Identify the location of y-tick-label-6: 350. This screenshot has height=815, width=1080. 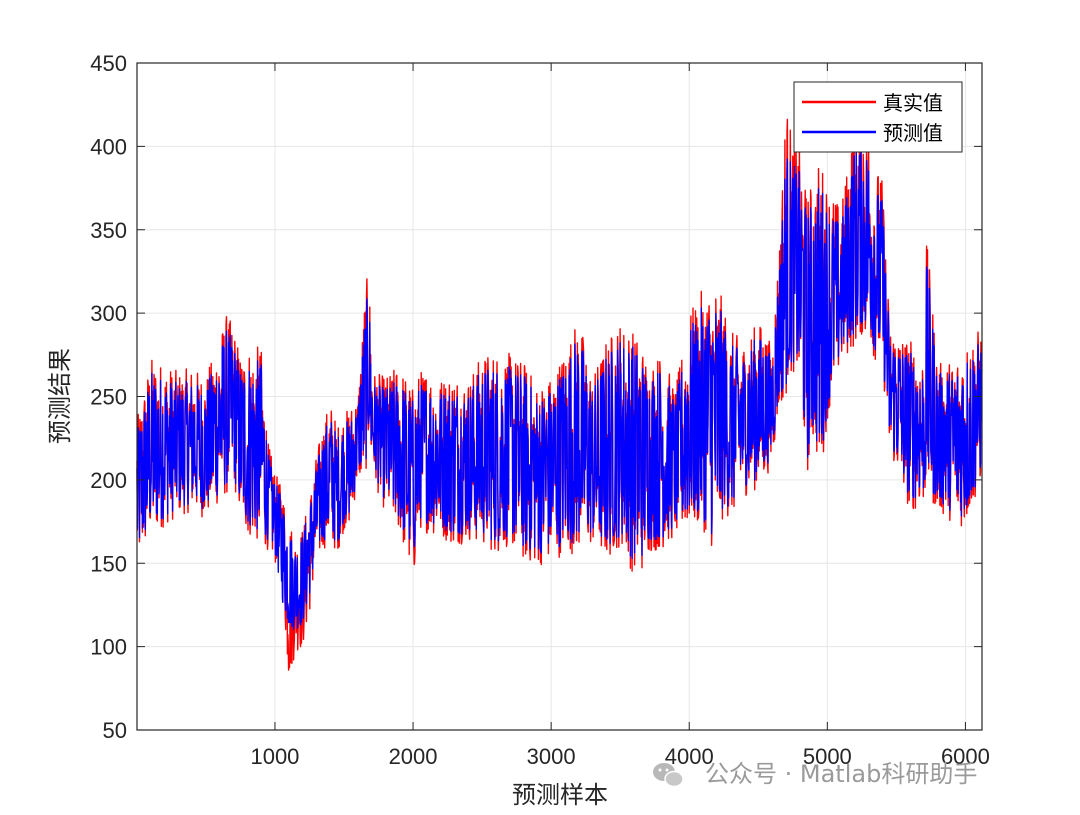
(108, 230).